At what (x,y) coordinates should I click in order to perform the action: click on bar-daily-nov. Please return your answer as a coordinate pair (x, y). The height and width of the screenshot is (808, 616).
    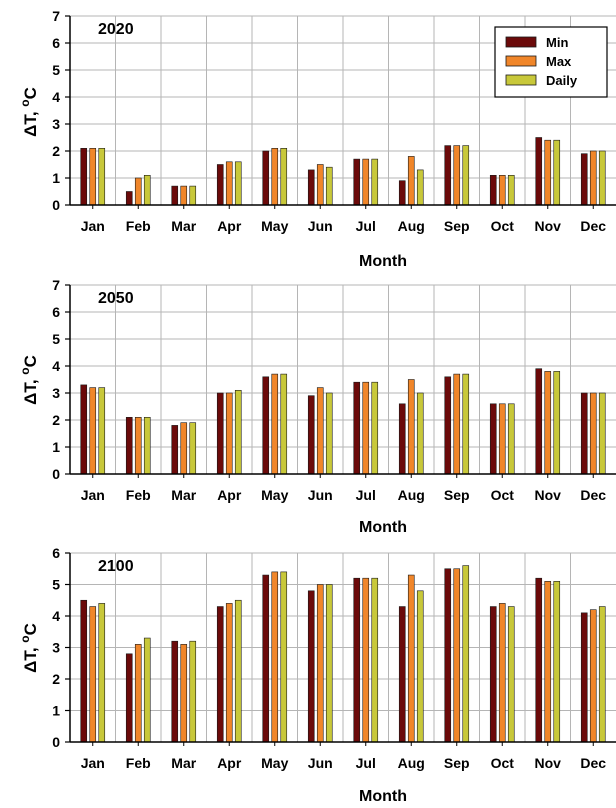
    Looking at the image, I should click on (557, 423).